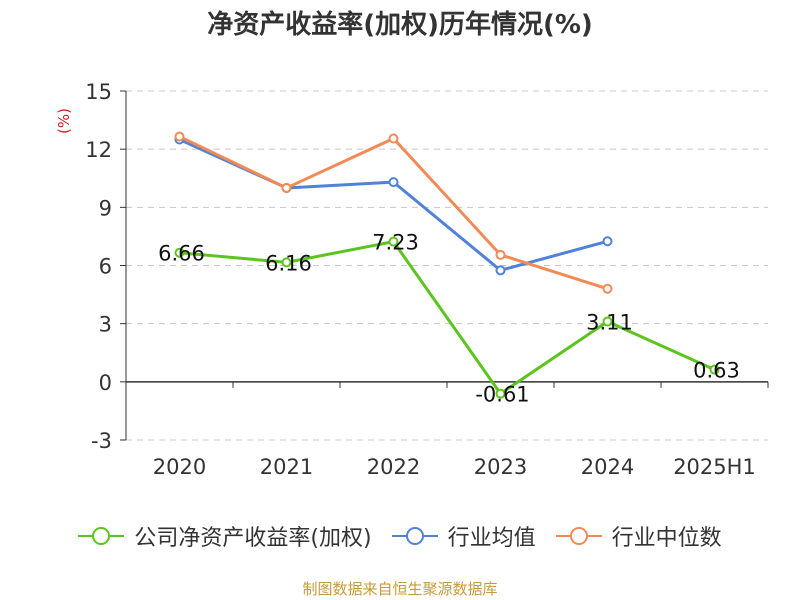  Describe the element at coordinates (400, 25) in the screenshot. I see `chart-title: 净资产收益率(加权)历年情况(%)` at that location.